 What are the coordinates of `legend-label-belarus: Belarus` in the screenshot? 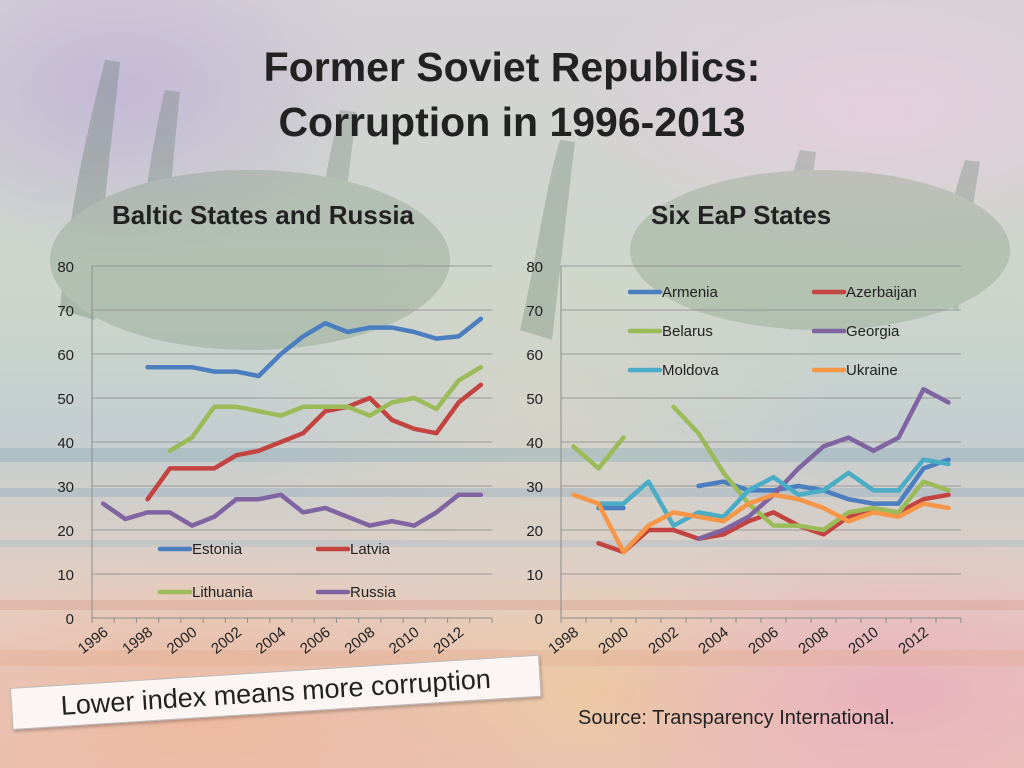 It's located at (687, 331).